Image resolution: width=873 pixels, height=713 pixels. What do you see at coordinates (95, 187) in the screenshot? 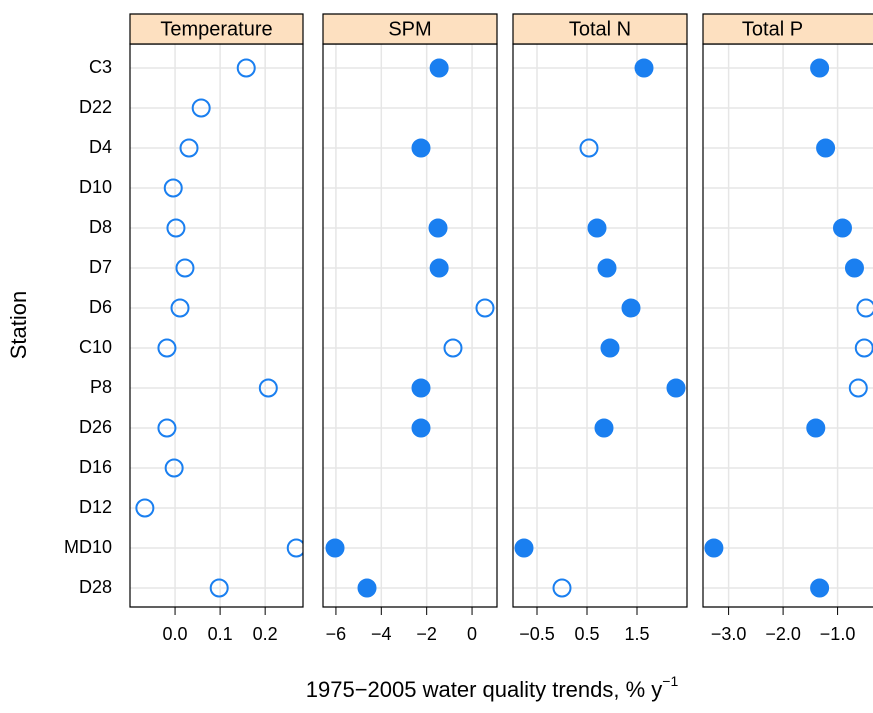
I see `y-tick-label: D10` at bounding box center [95, 187].